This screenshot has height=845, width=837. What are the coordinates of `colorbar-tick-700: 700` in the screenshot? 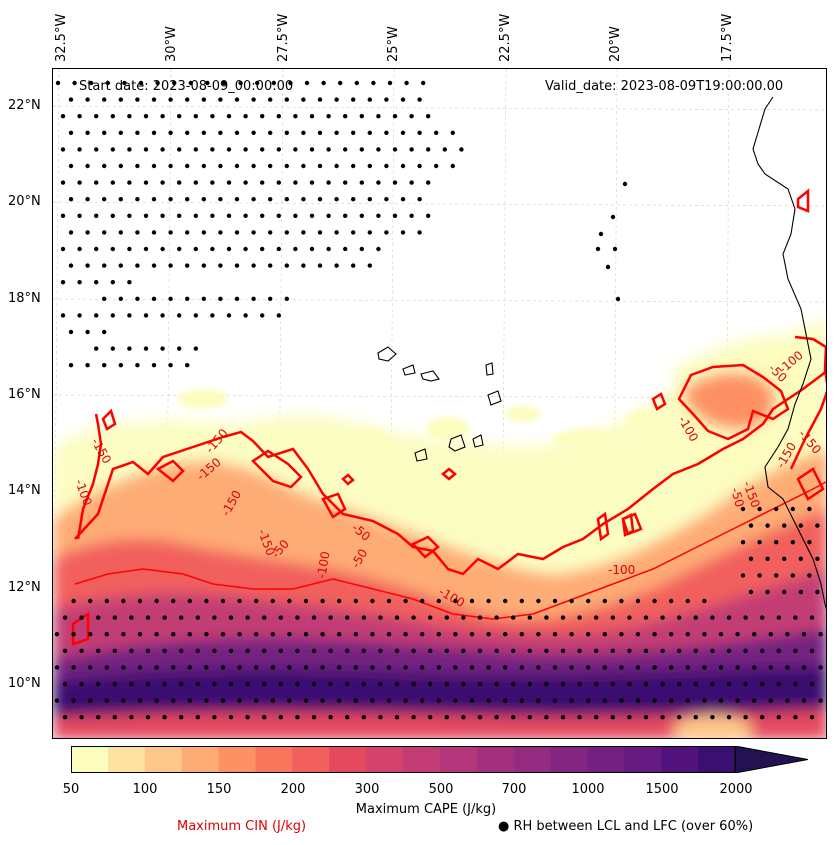 It's located at (514, 789).